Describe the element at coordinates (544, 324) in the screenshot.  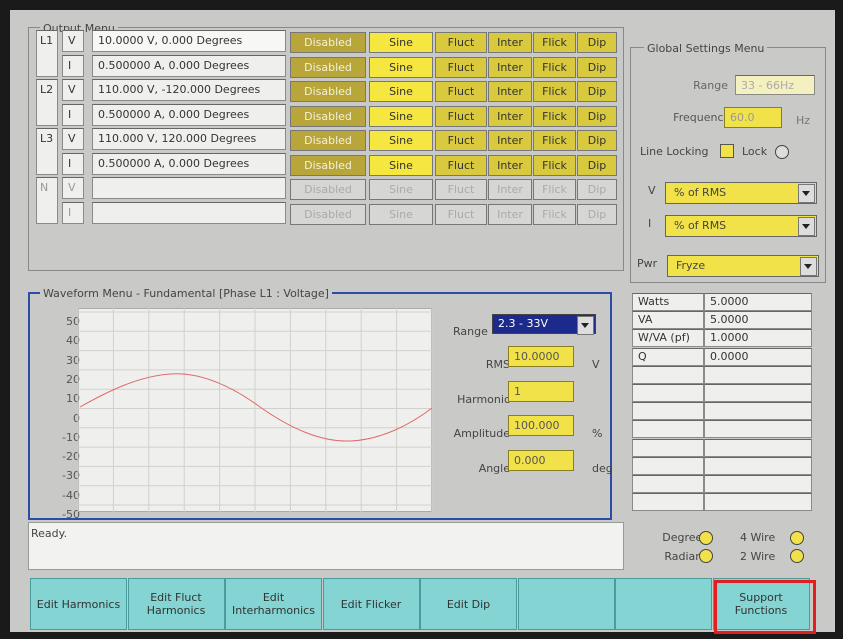
I see `range-dropdown: 2.3 - 33V` at that location.